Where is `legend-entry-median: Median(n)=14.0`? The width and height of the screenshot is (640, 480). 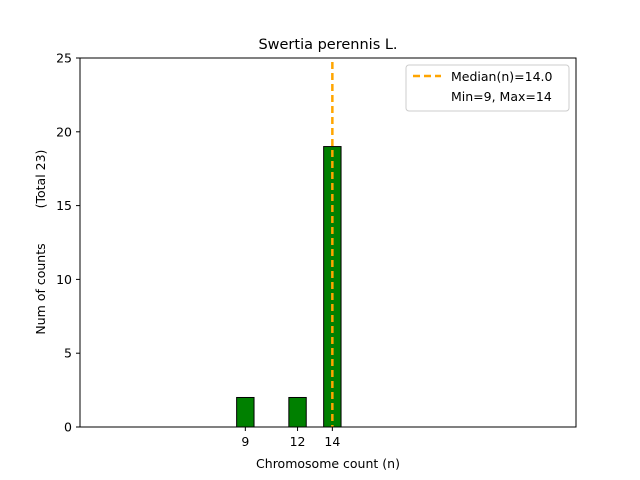
legend-entry-median: Median(n)=14.0 is located at coordinates (501, 76).